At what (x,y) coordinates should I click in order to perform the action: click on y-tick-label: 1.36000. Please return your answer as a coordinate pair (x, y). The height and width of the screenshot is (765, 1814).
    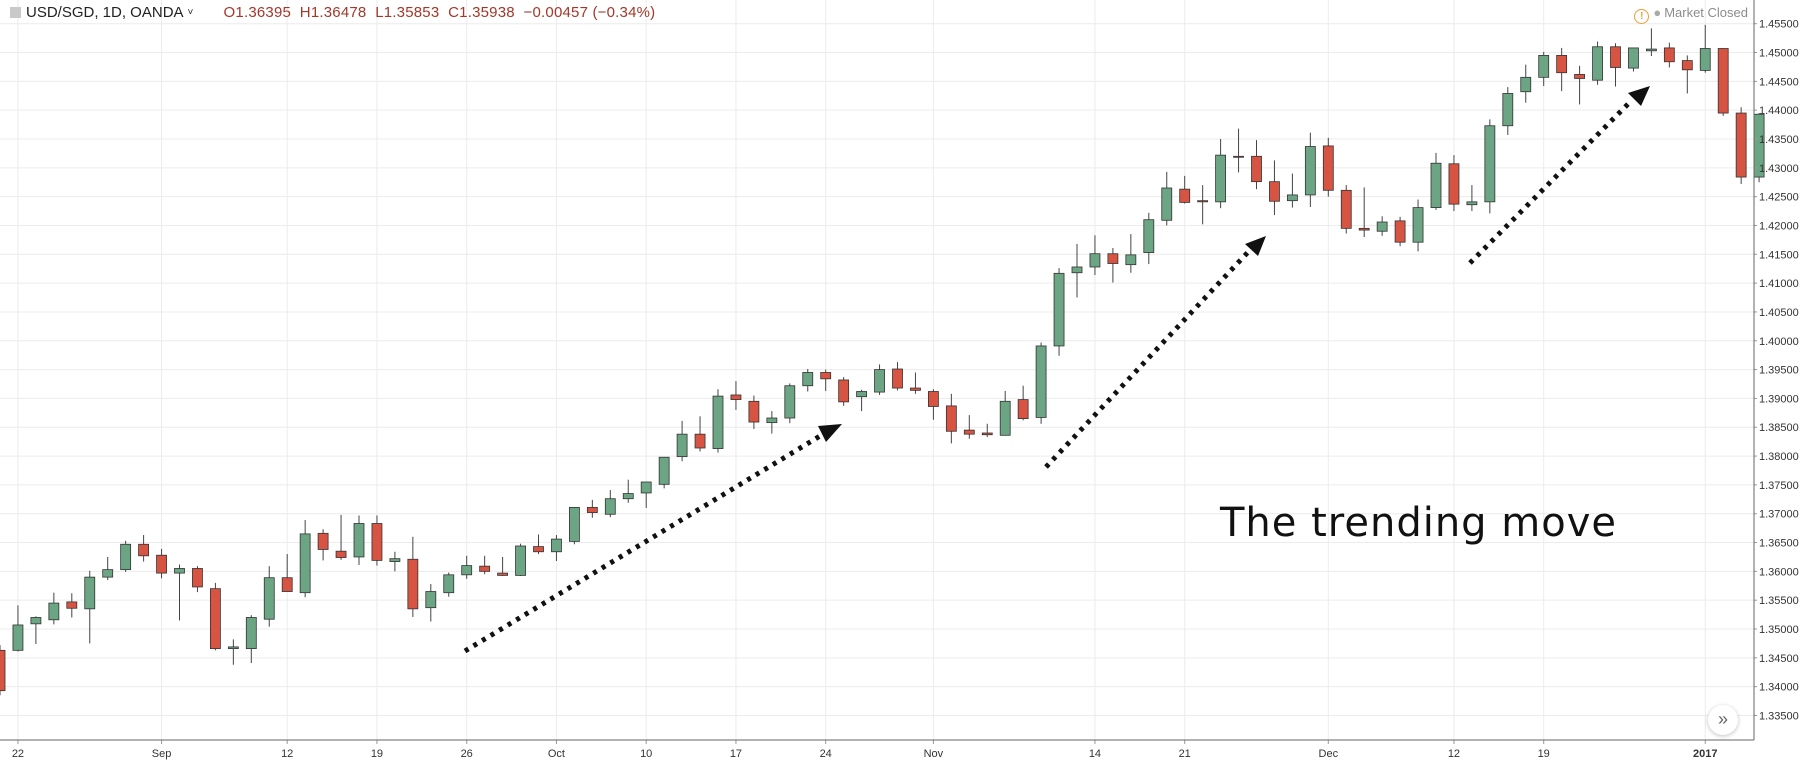
    Looking at the image, I should click on (1779, 572).